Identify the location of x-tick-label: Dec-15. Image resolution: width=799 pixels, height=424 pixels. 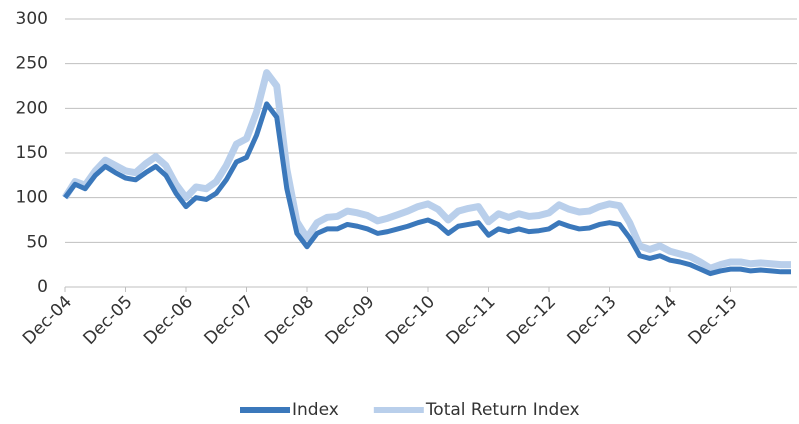
(713, 320).